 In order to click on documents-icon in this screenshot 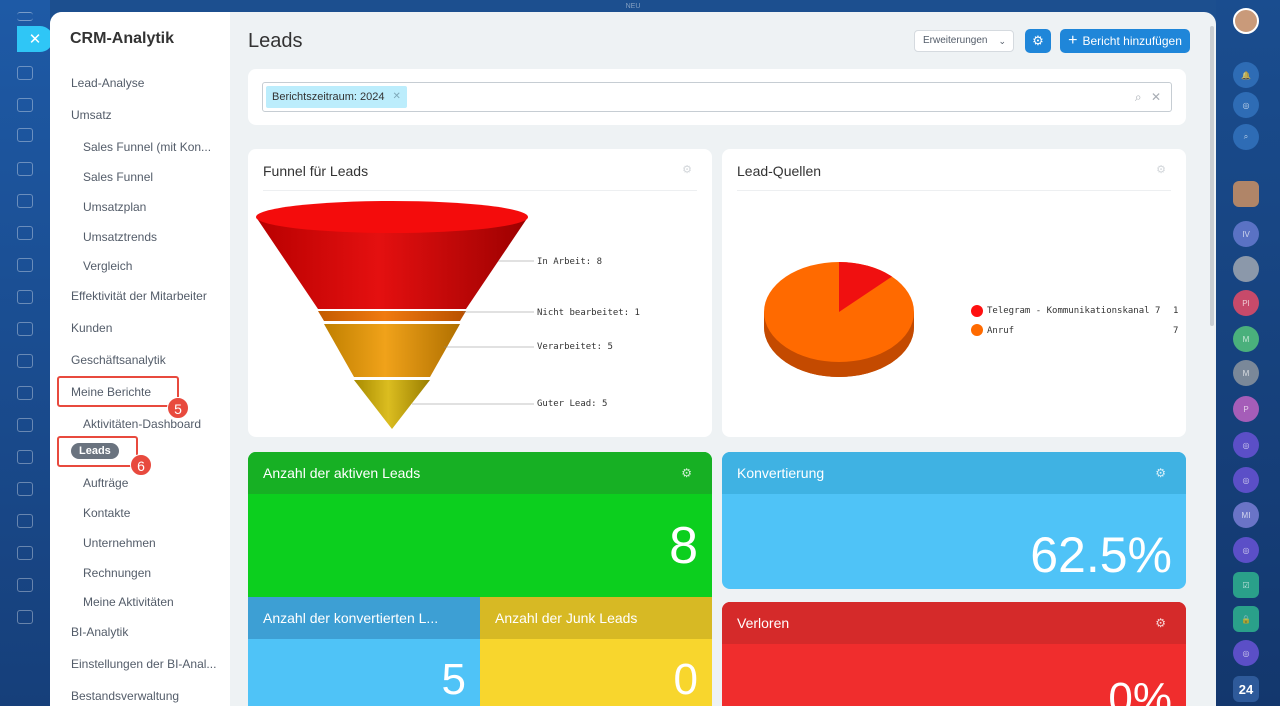, I will do `click(25, 201)`.